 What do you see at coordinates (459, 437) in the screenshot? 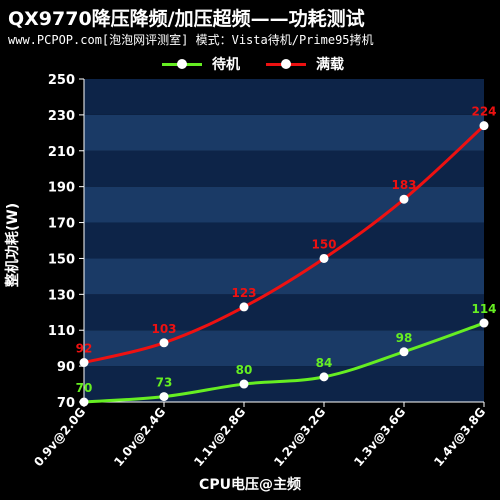
I see `x-tick-label: 1.4v@3.8G` at bounding box center [459, 437].